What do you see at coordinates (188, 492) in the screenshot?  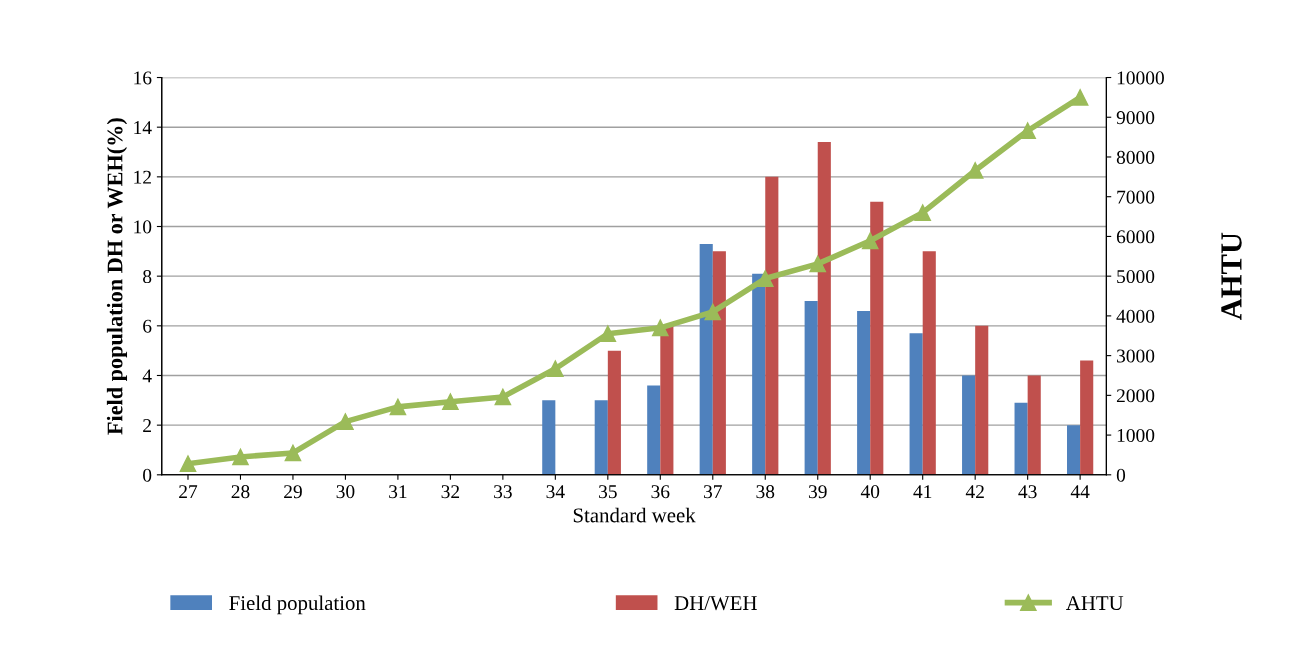 I see `x-tick-label: 27` at bounding box center [188, 492].